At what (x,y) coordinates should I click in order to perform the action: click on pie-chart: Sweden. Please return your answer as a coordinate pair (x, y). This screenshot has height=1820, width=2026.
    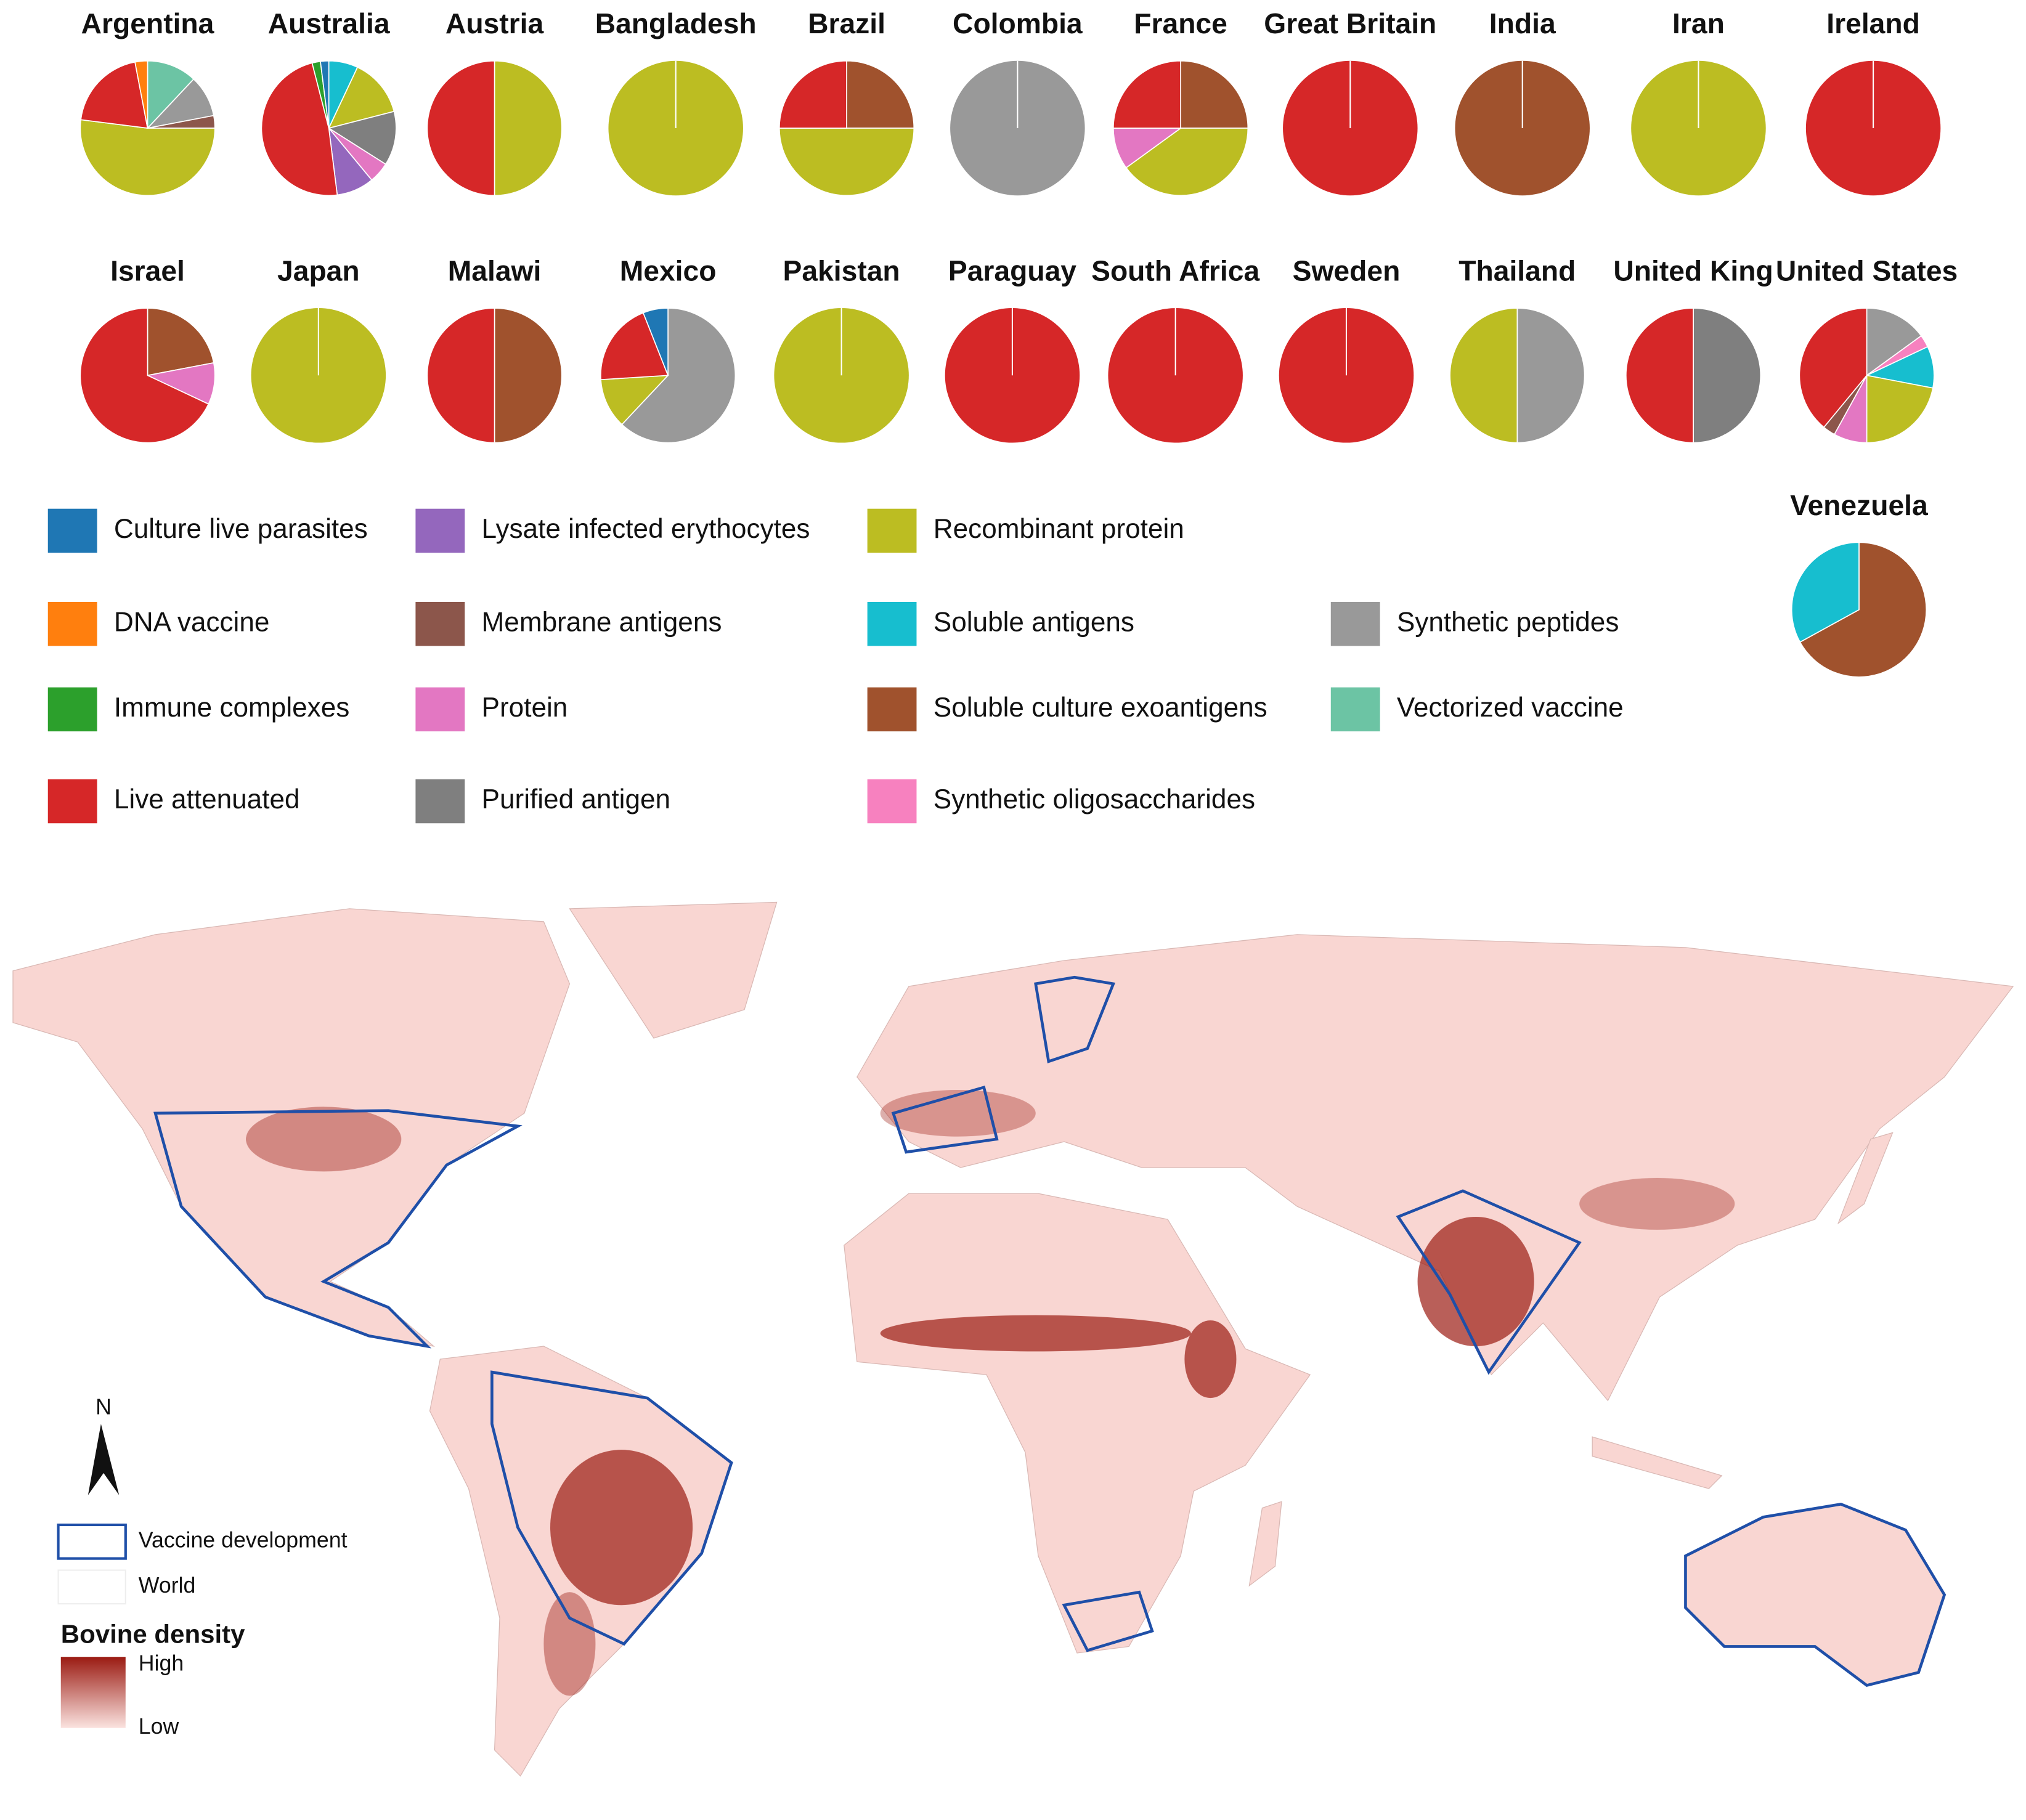
    Looking at the image, I should click on (1346, 349).